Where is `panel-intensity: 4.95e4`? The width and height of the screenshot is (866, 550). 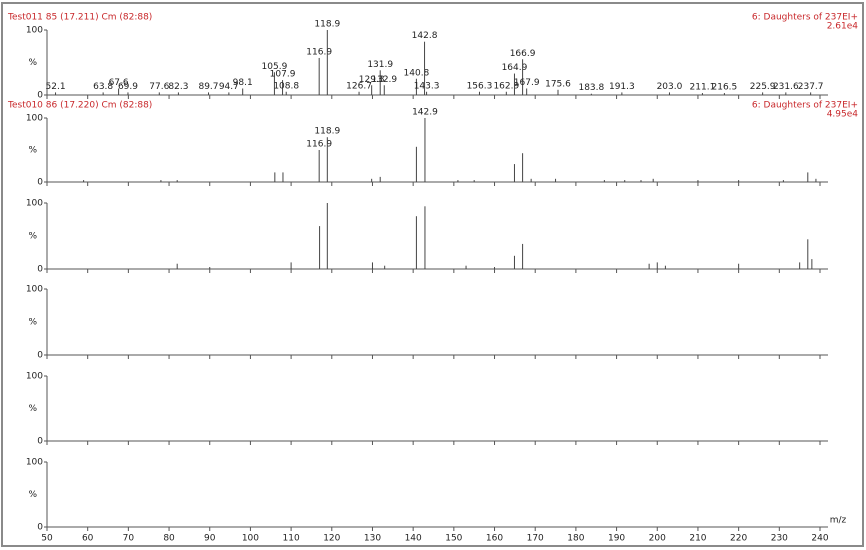
panel-intensity: 4.95e4 is located at coordinates (843, 115).